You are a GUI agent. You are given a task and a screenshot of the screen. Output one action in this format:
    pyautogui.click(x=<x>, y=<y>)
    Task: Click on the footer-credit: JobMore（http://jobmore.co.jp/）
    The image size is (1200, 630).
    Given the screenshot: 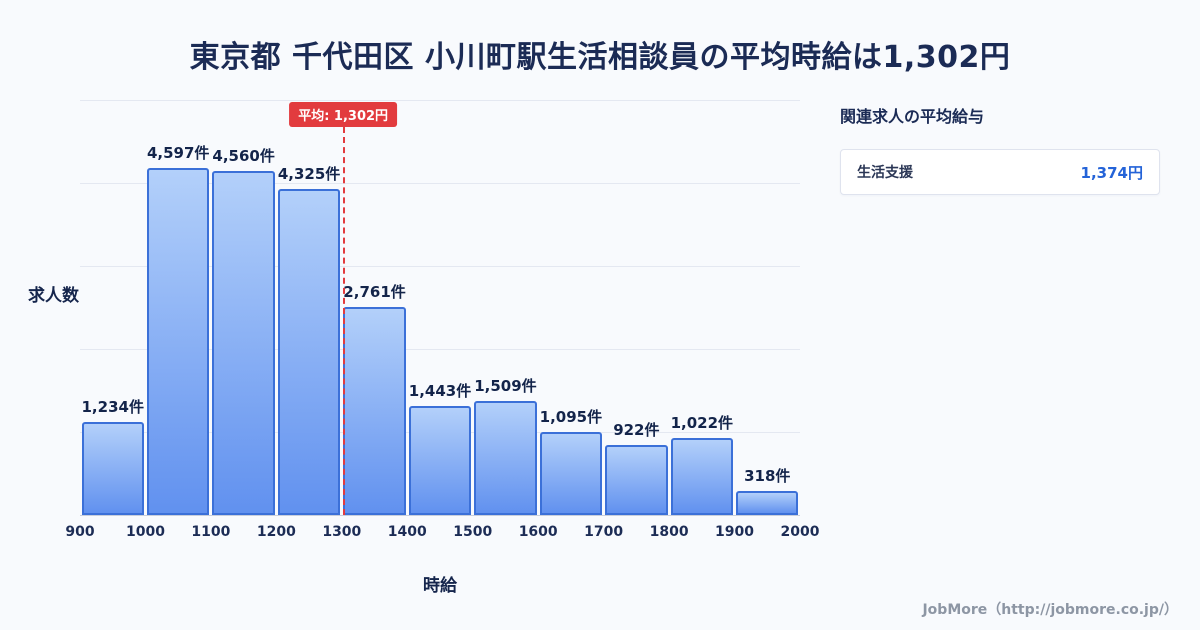 What is the action you would take?
    pyautogui.click(x=1050, y=610)
    